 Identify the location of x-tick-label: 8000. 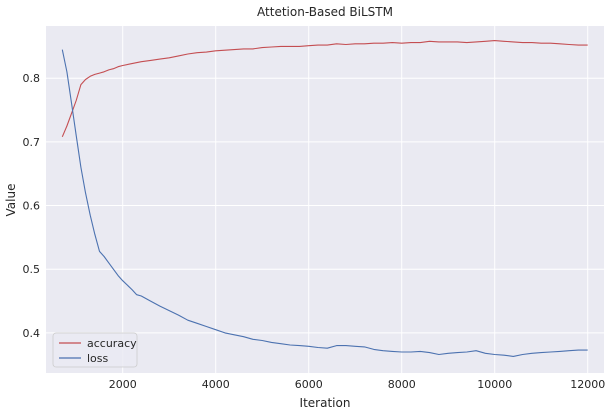
(402, 384).